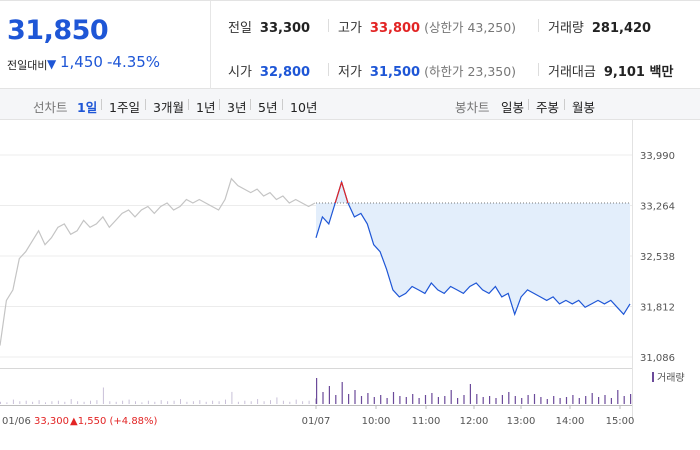  Describe the element at coordinates (52, 64) in the screenshot. I see `down-triangle-icon: ▼` at that location.